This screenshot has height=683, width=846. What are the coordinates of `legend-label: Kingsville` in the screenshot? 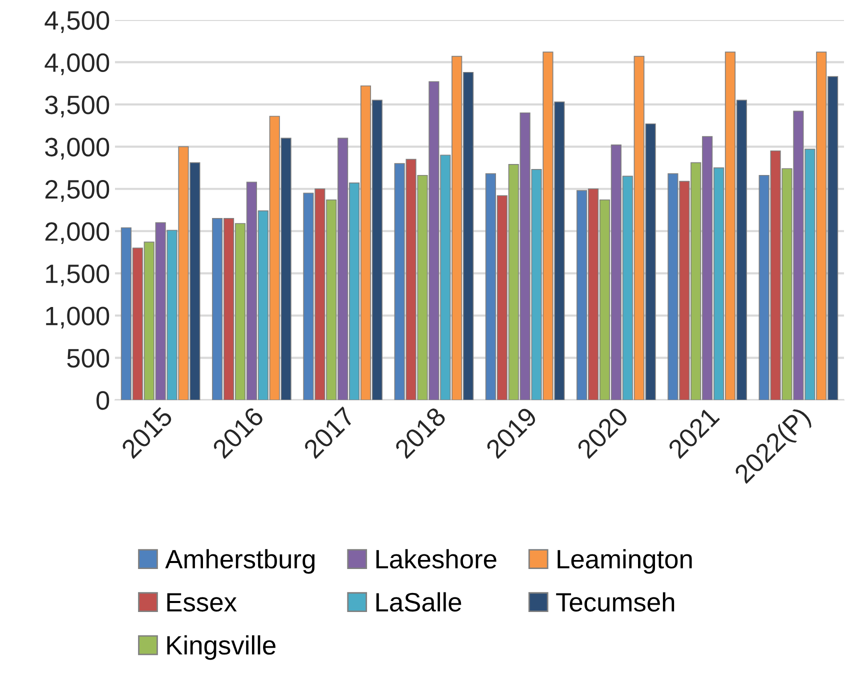 It's located at (221, 647).